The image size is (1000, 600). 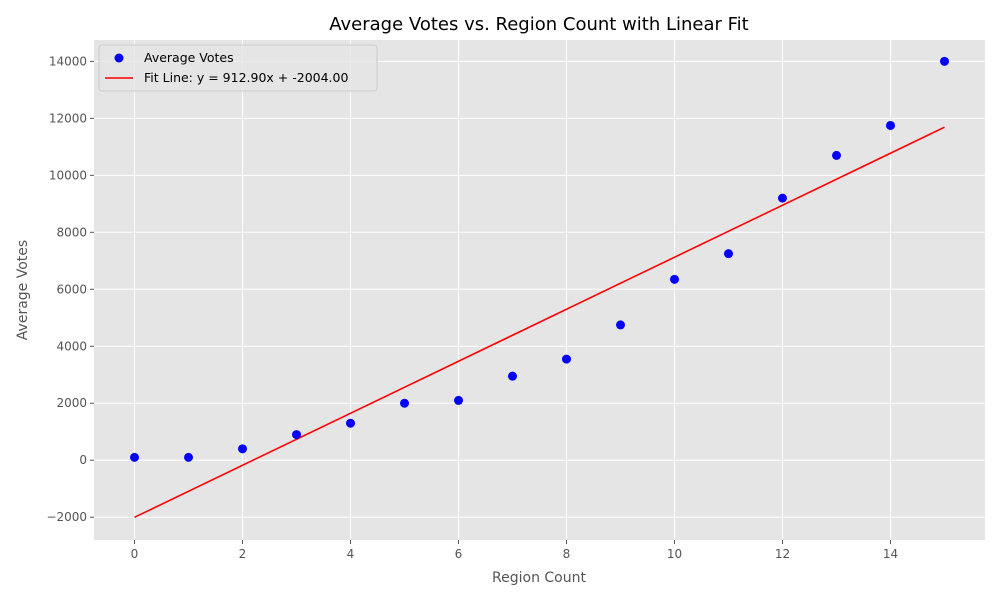 What do you see at coordinates (68, 175) in the screenshot?
I see `y-tick-label: 10000` at bounding box center [68, 175].